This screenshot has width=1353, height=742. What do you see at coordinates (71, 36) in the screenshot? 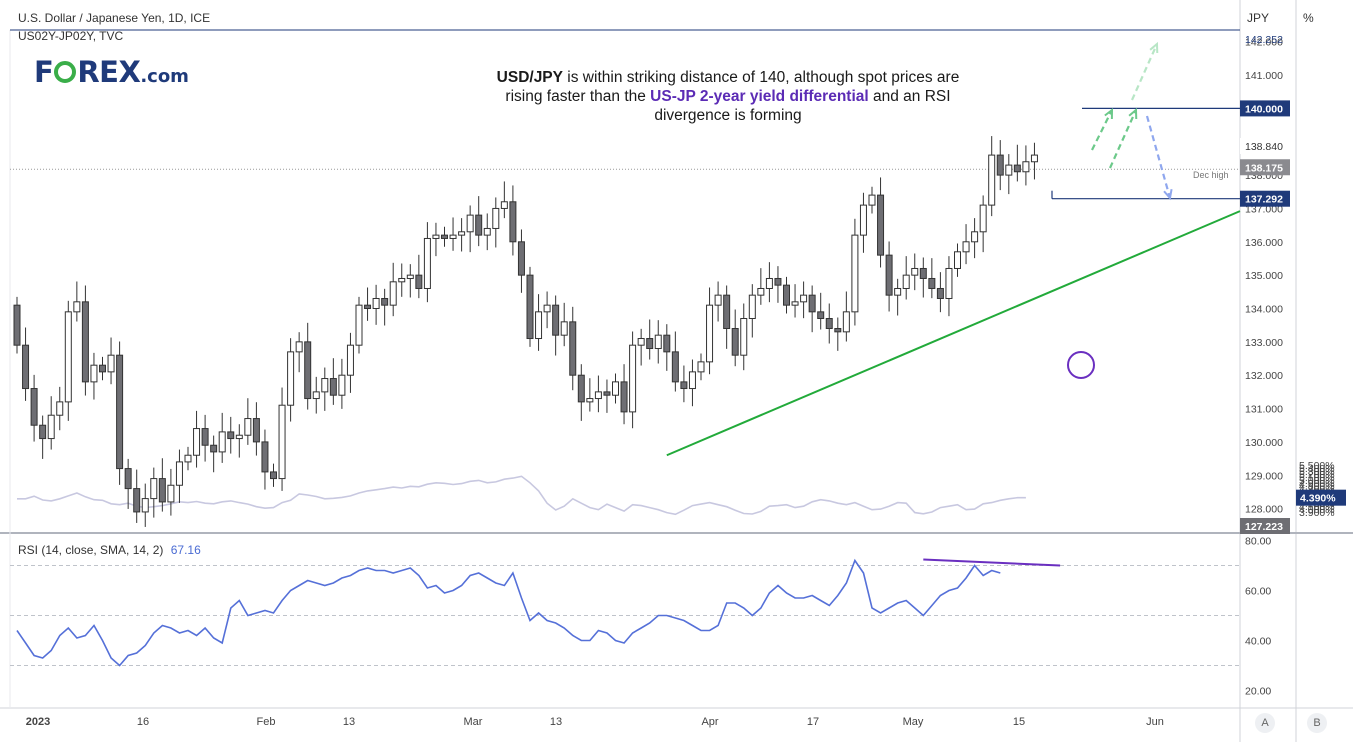
I see `yield-series-title: US02Y-JP02Y, TVC` at bounding box center [71, 36].